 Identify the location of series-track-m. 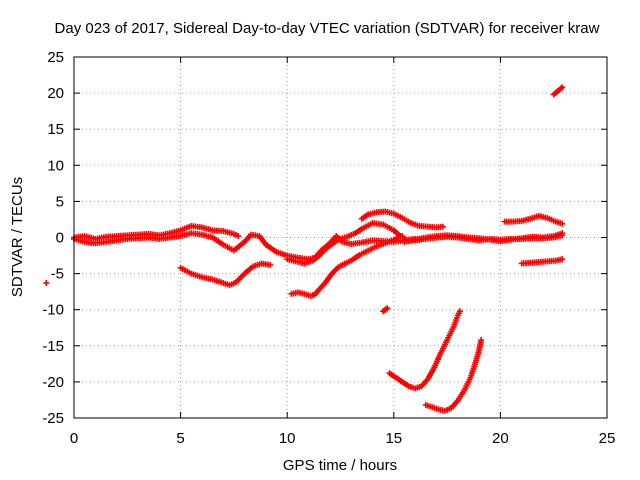
(542, 261).